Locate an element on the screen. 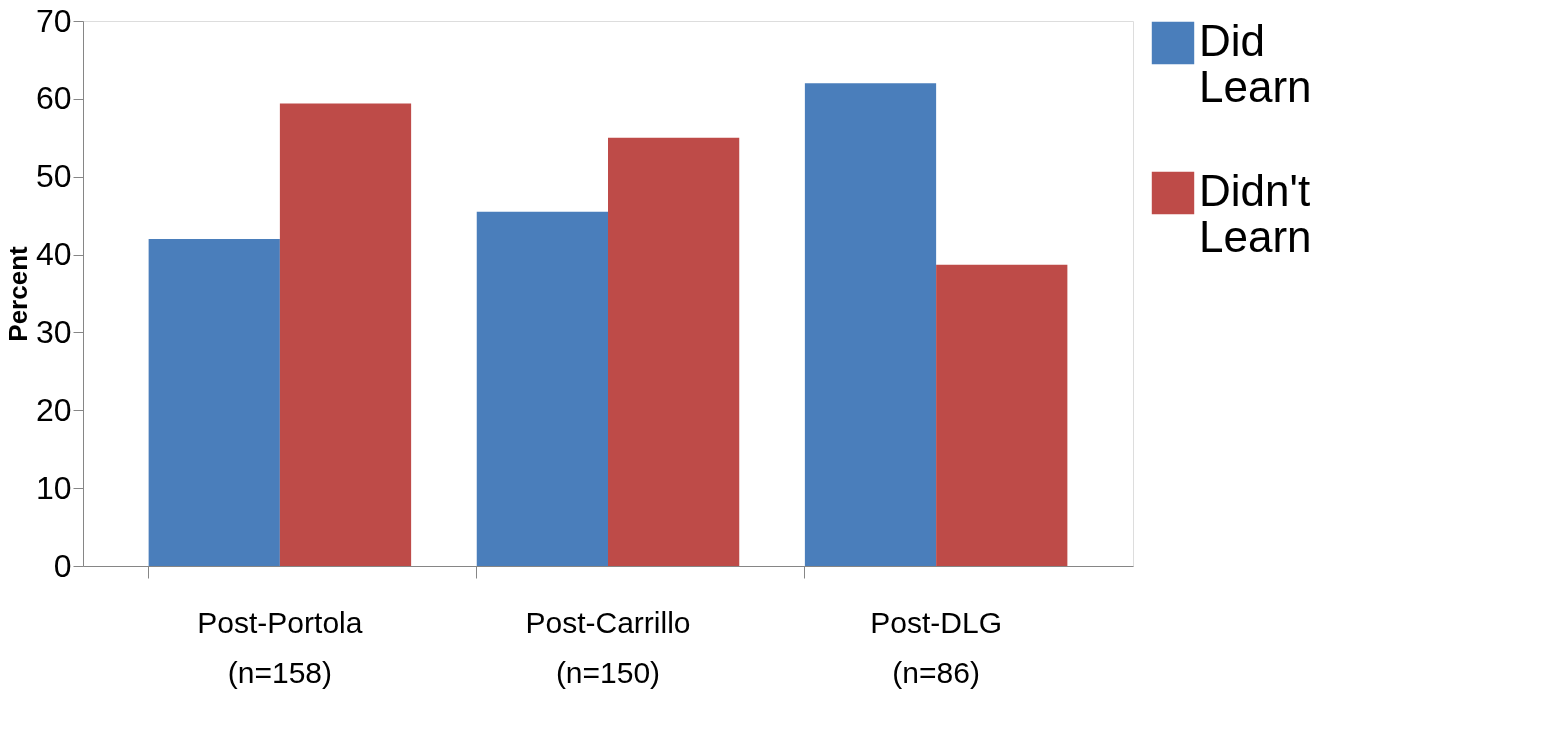 The image size is (1555, 755). legend-label: Did Learn is located at coordinates (1255, 63).